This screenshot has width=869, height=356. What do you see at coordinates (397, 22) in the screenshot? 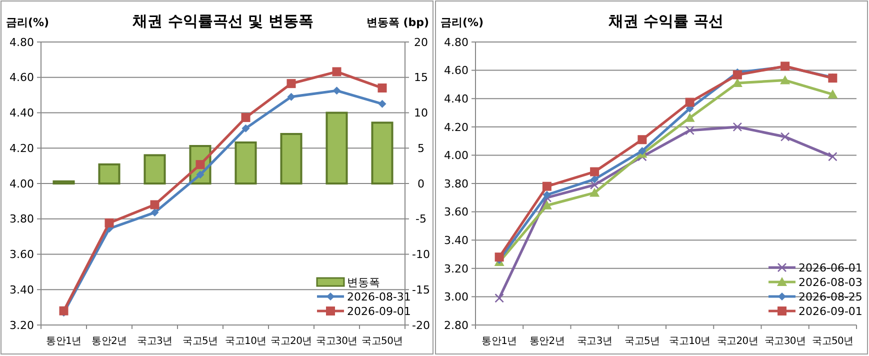
I see `y2-axis-title: 변동폭 (bp)` at bounding box center [397, 22].